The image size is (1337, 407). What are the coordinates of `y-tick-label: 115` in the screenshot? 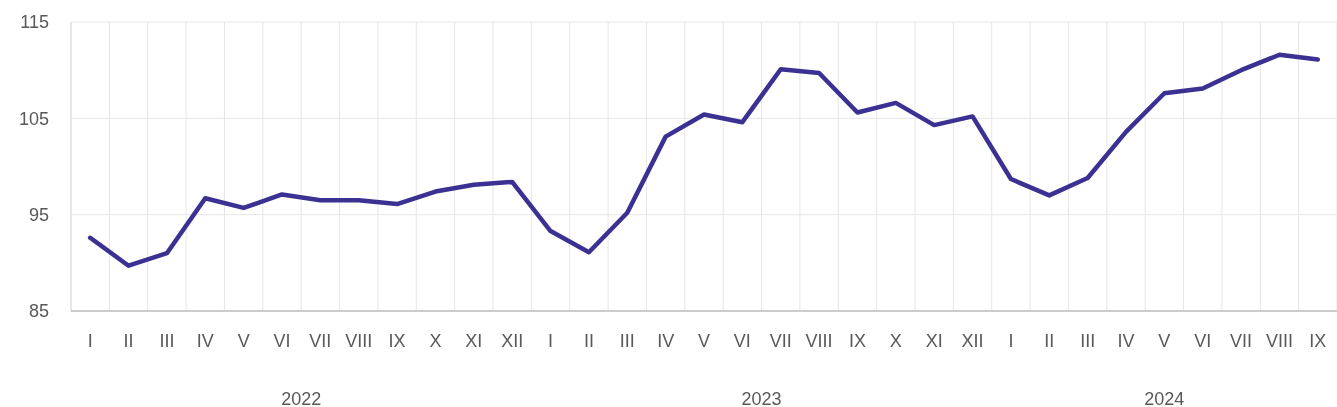 It's located at (34, 22).